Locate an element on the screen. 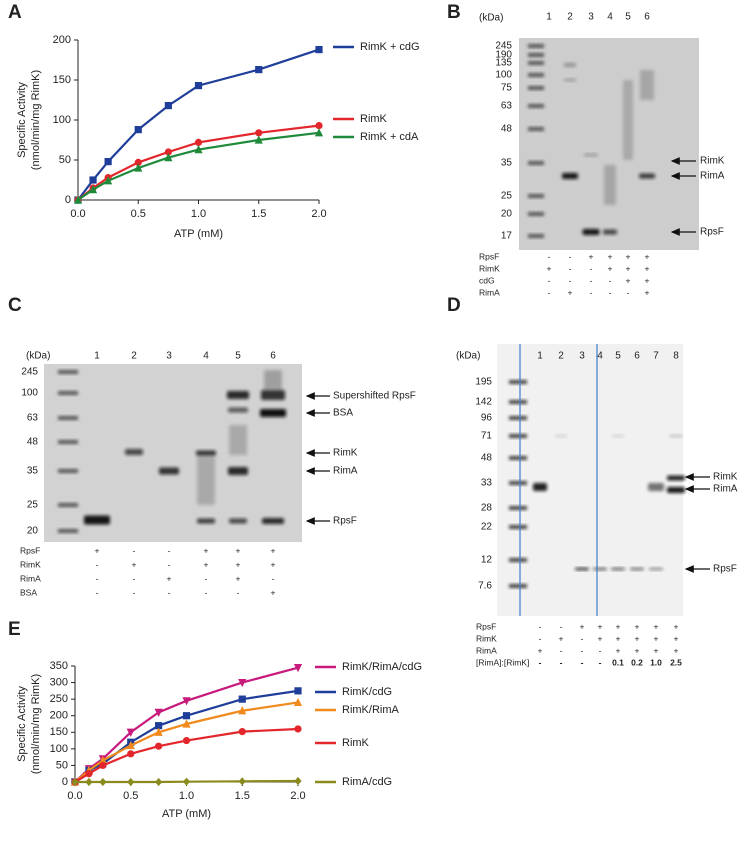  fit-line is located at coordinates (198, 166).